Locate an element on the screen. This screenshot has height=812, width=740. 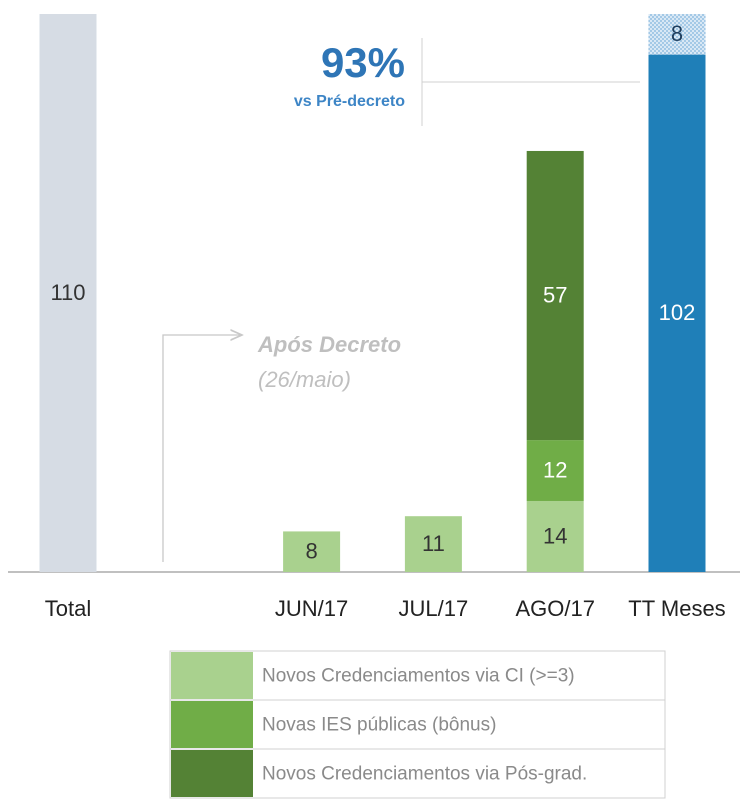
annotation-big: 93% is located at coordinates (363, 62).